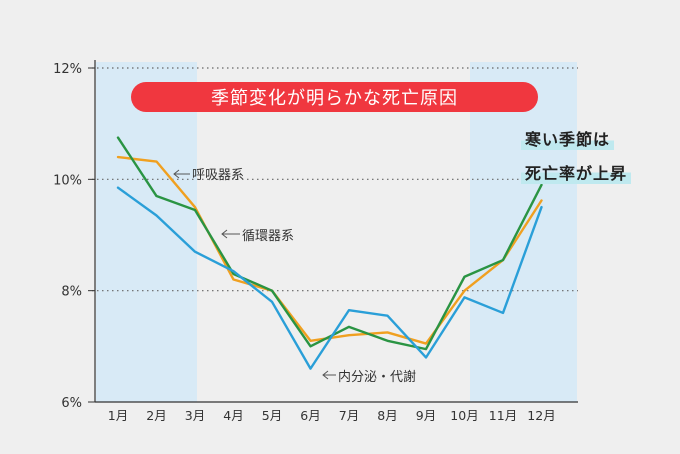 The height and width of the screenshot is (454, 680). What do you see at coordinates (377, 377) in the screenshot?
I see `series-label-3: 内分泌・代謝` at bounding box center [377, 377].